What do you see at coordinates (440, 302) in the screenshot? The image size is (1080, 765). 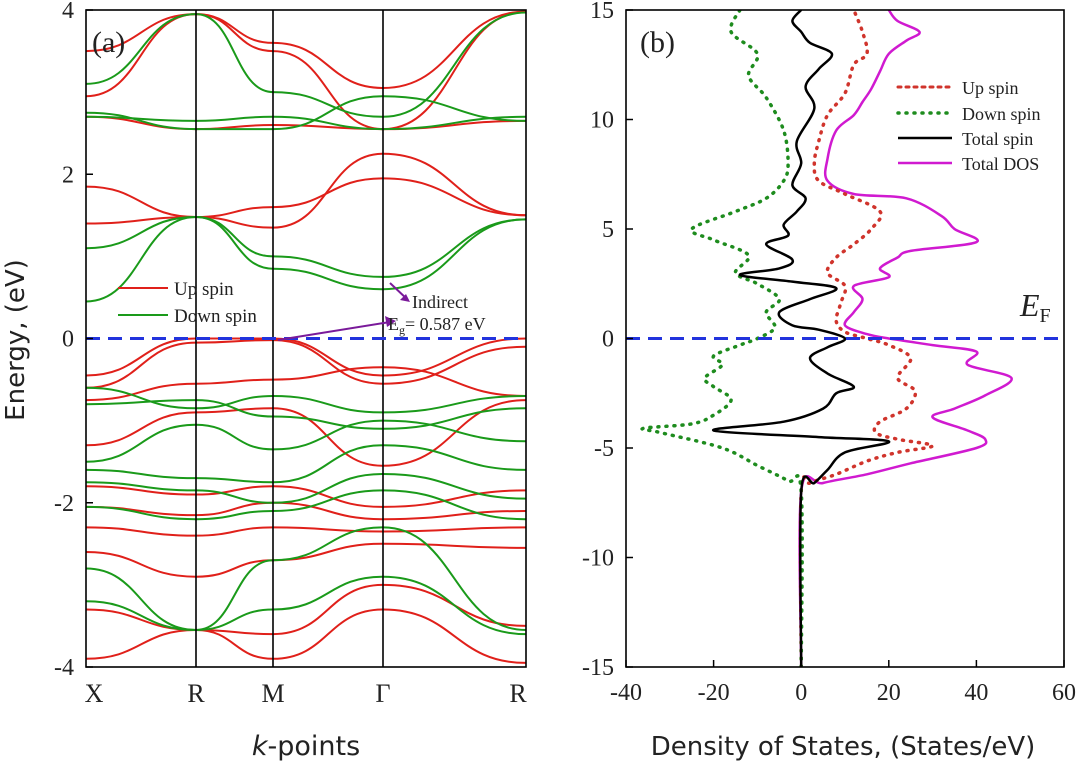 I see `indirect-label: Indirect` at bounding box center [440, 302].